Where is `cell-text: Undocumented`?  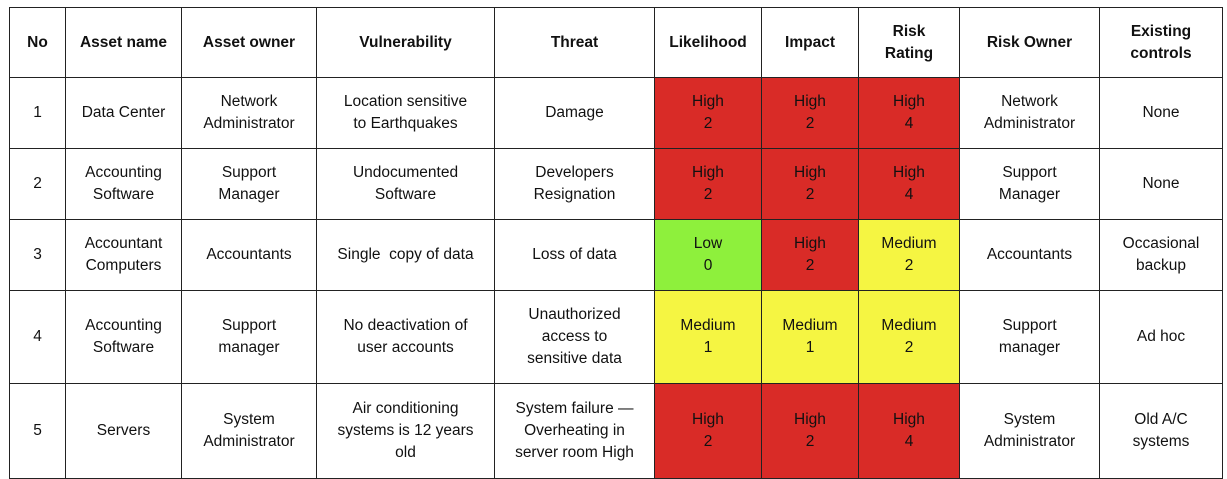
cell-text: Undocumented is located at coordinates (405, 172).